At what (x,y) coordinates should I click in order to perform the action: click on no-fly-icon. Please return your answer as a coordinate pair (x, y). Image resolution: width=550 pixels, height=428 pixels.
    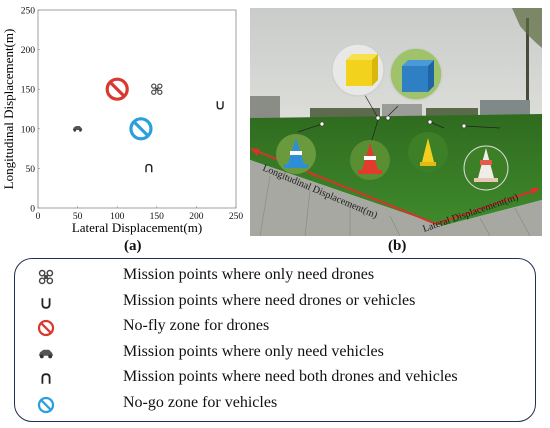
    Looking at the image, I should click on (46, 328).